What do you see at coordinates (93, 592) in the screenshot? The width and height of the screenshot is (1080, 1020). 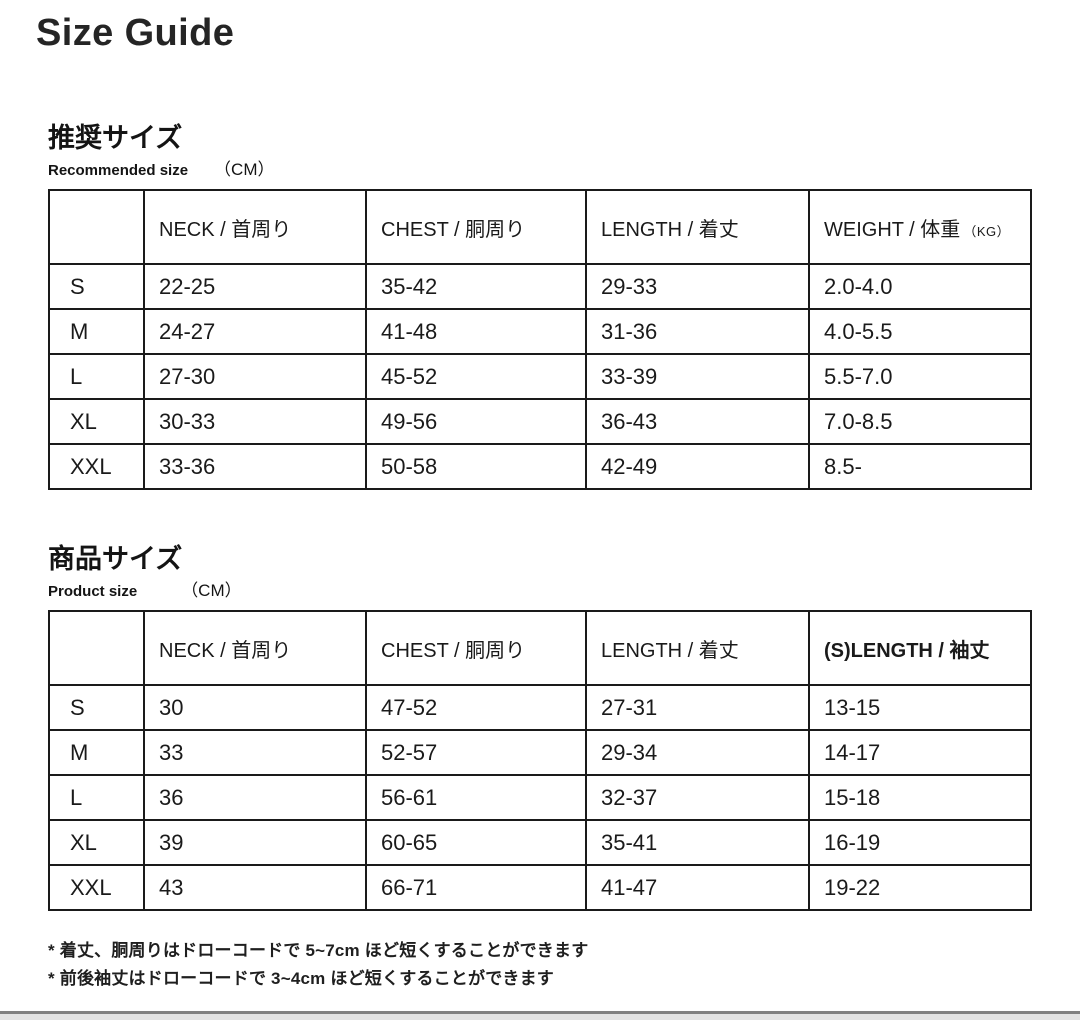 I see `section-heading-en: Product size` at bounding box center [93, 592].